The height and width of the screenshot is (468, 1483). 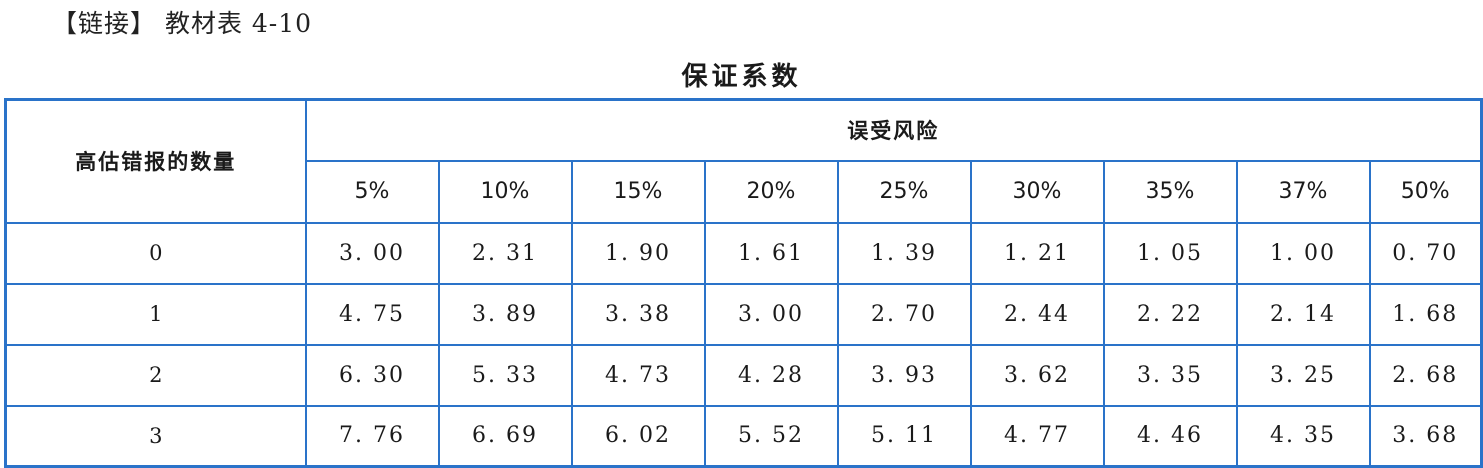 I want to click on value-cell: 3. 93, so click(x=904, y=375).